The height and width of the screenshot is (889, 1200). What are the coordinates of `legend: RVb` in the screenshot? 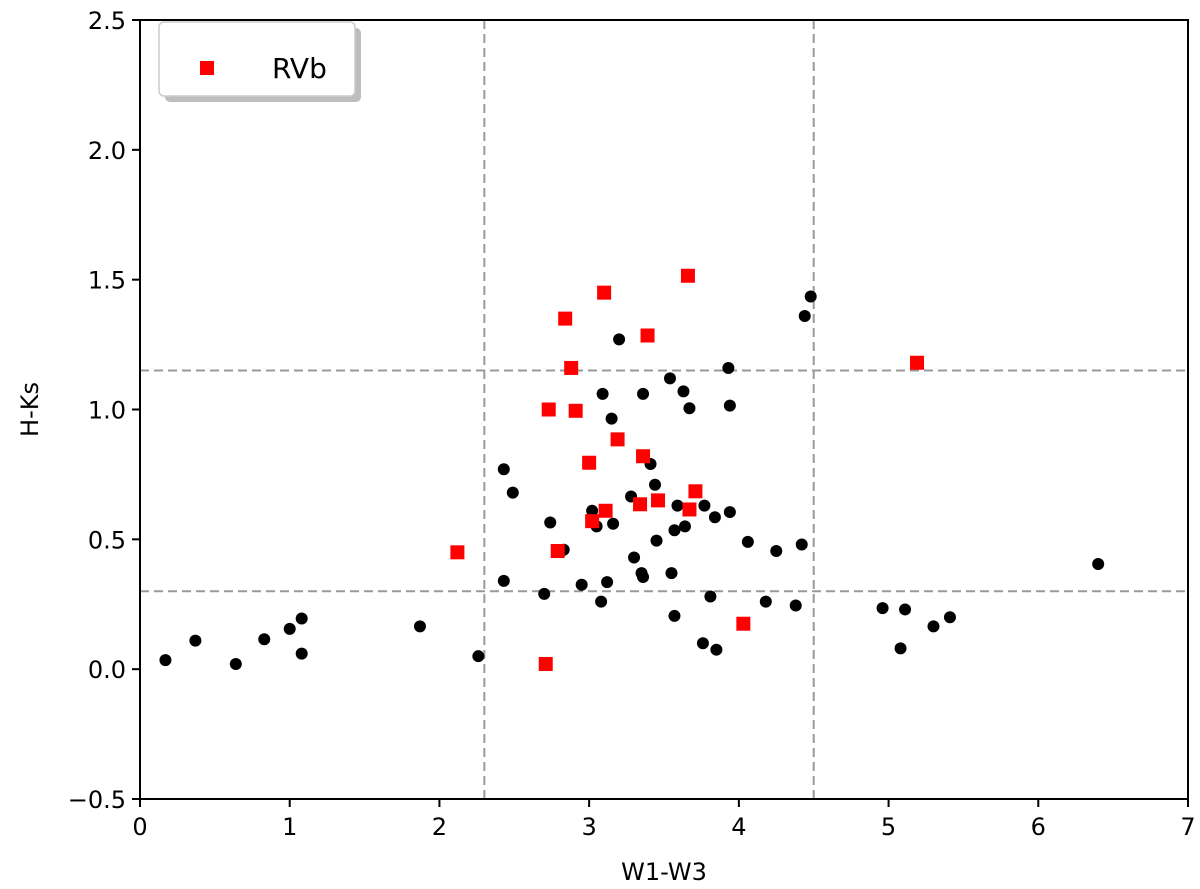 It's located at (259, 61).